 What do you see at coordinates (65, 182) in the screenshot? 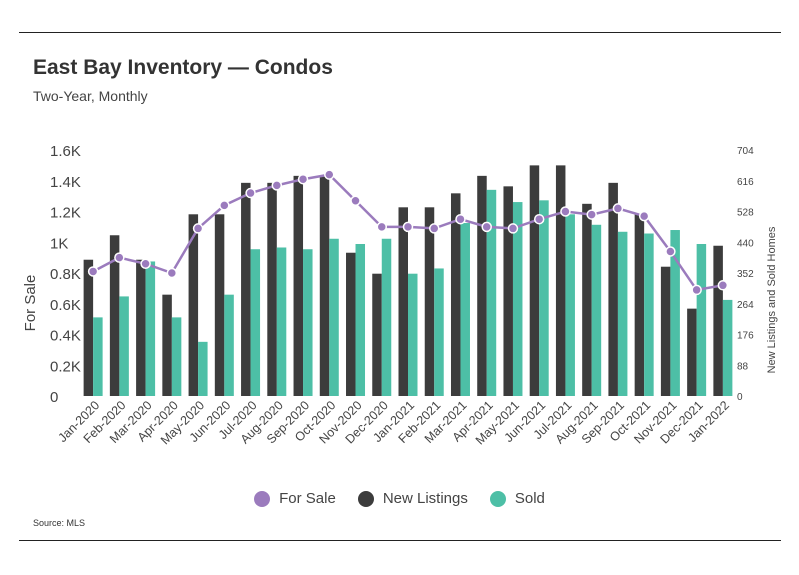
I see `left-tick-label: 1.4K` at bounding box center [65, 182].